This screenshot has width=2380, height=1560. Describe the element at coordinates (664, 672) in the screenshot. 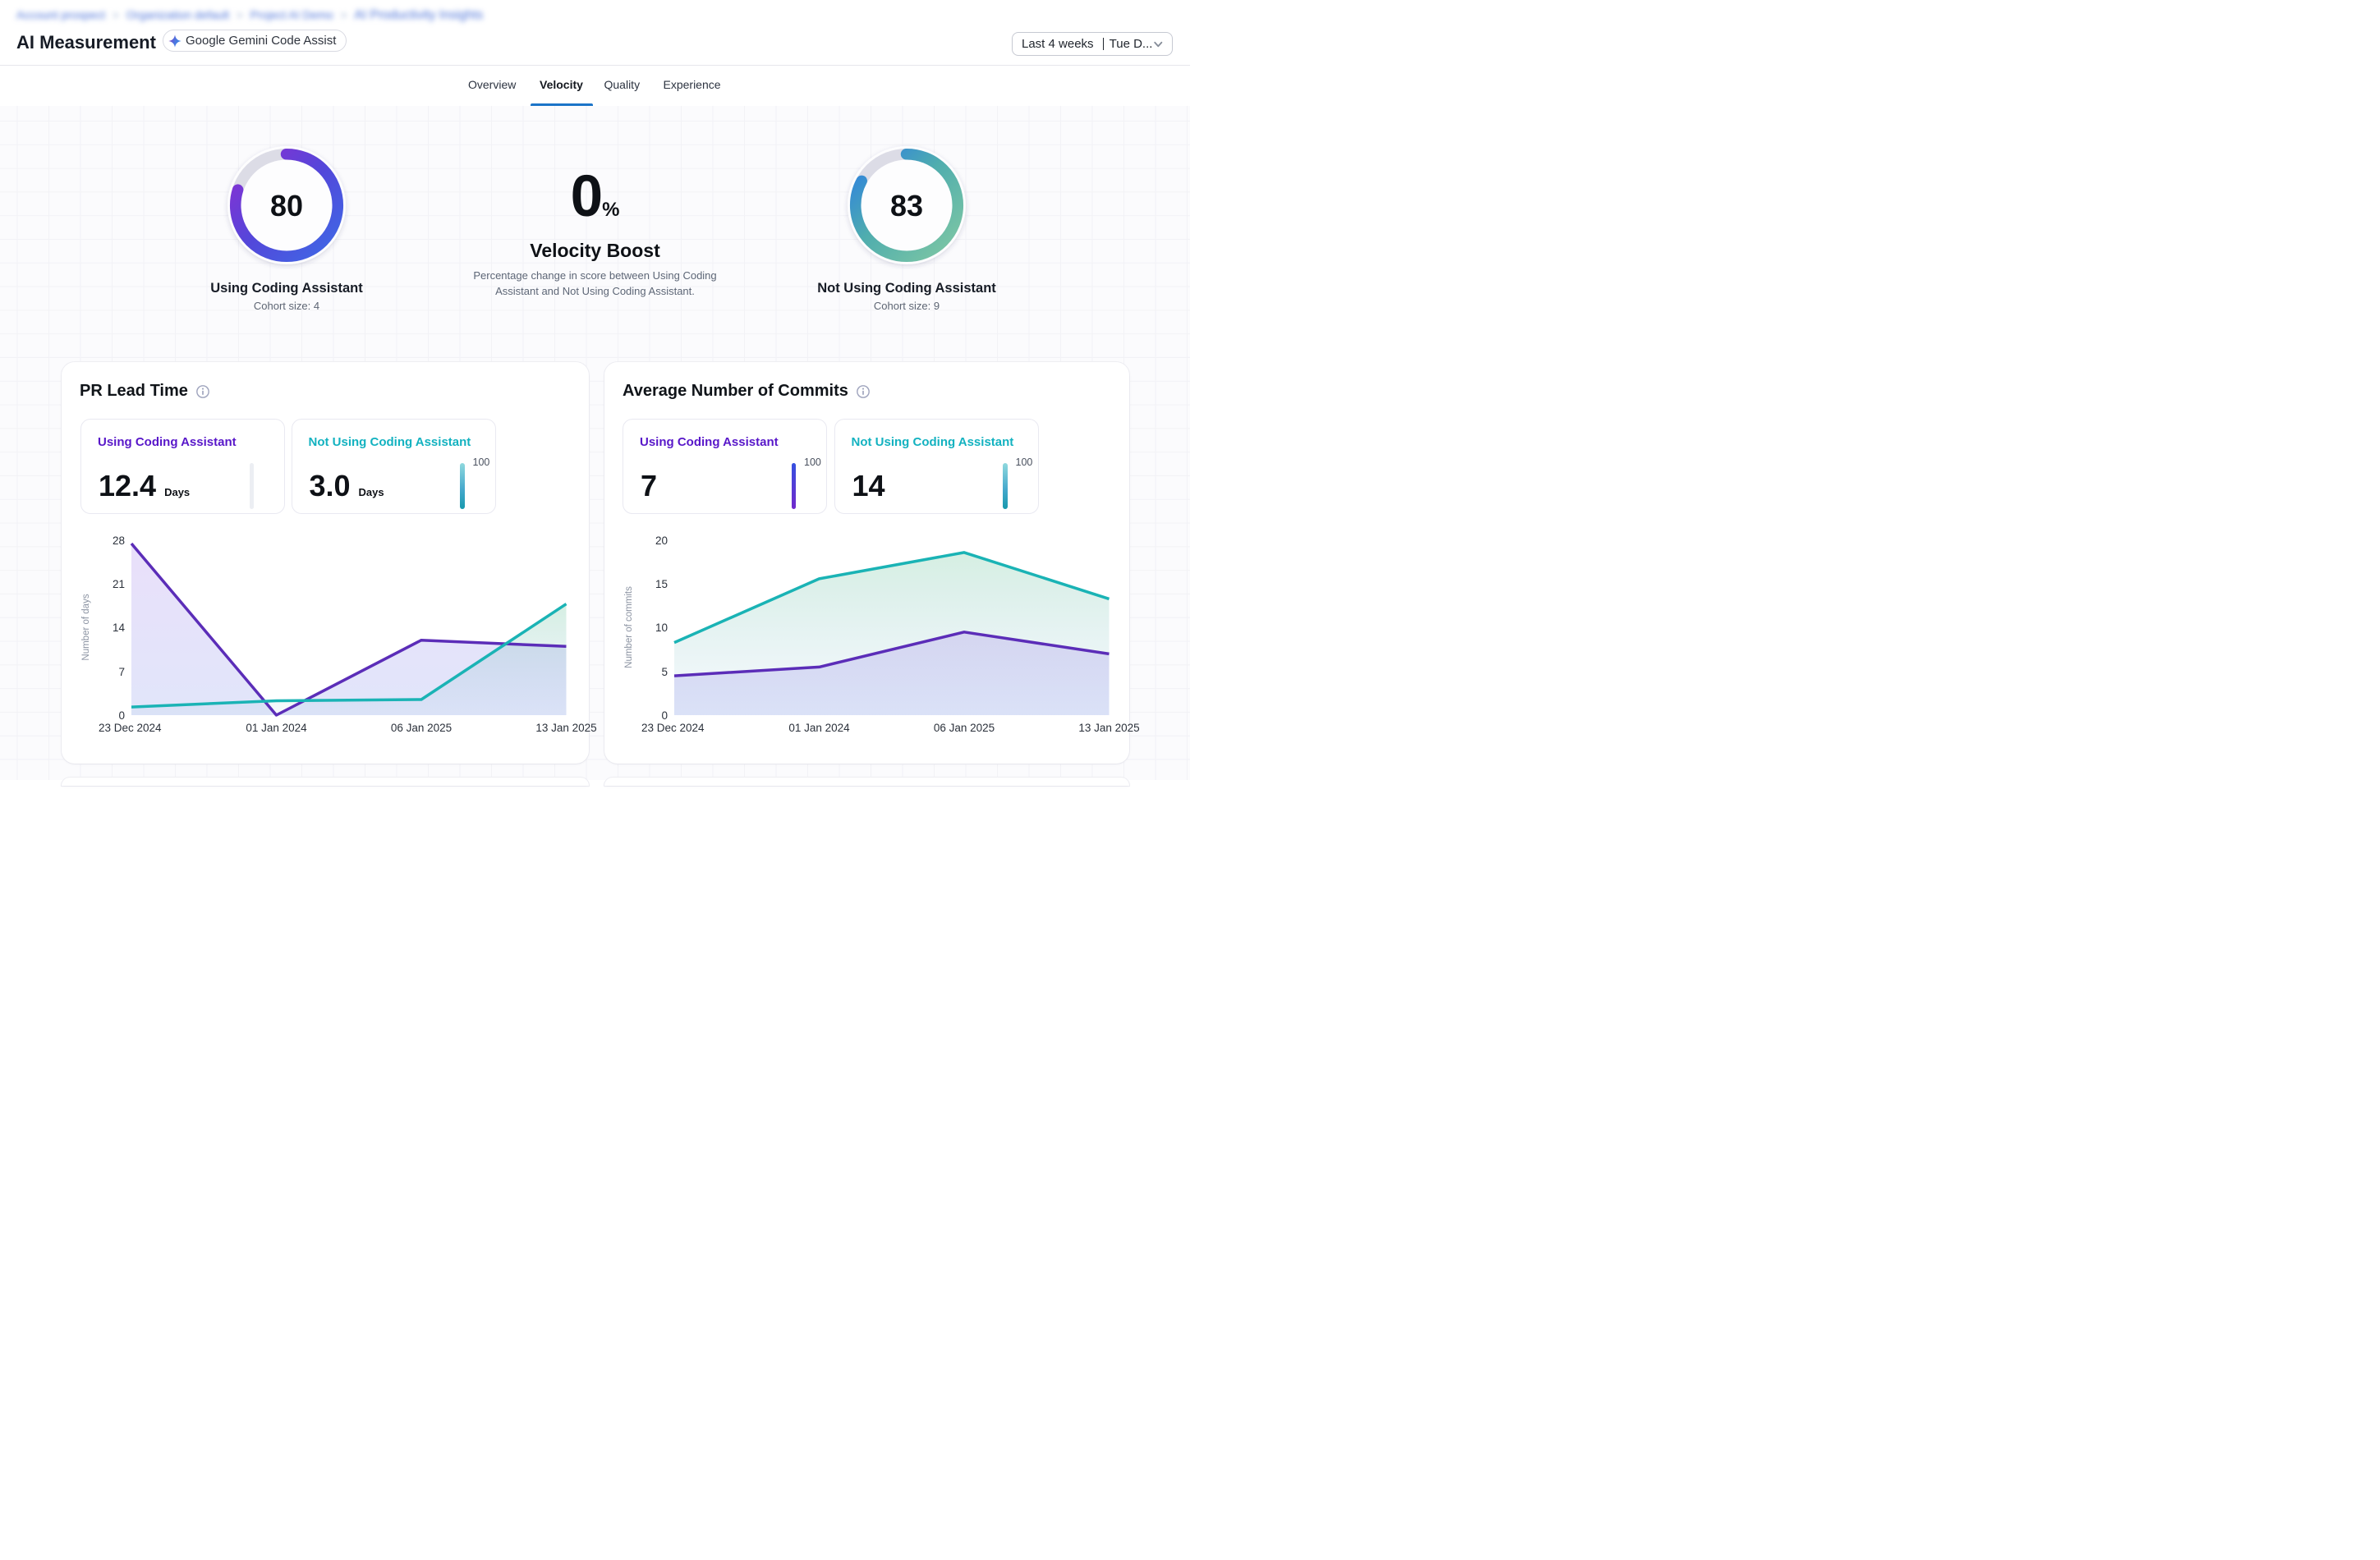

I see `svg-text: 5` at that location.